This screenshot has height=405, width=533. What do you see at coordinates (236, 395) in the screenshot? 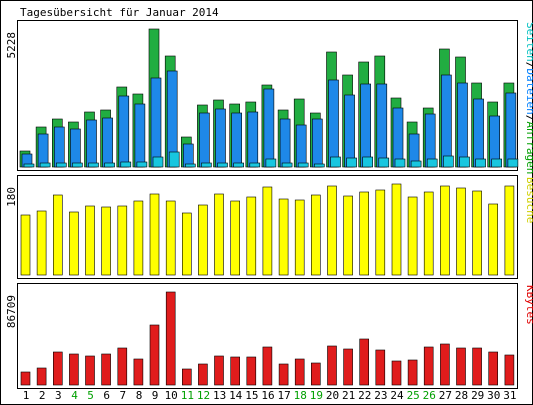
I see `x-tick-label: 14` at bounding box center [236, 395].